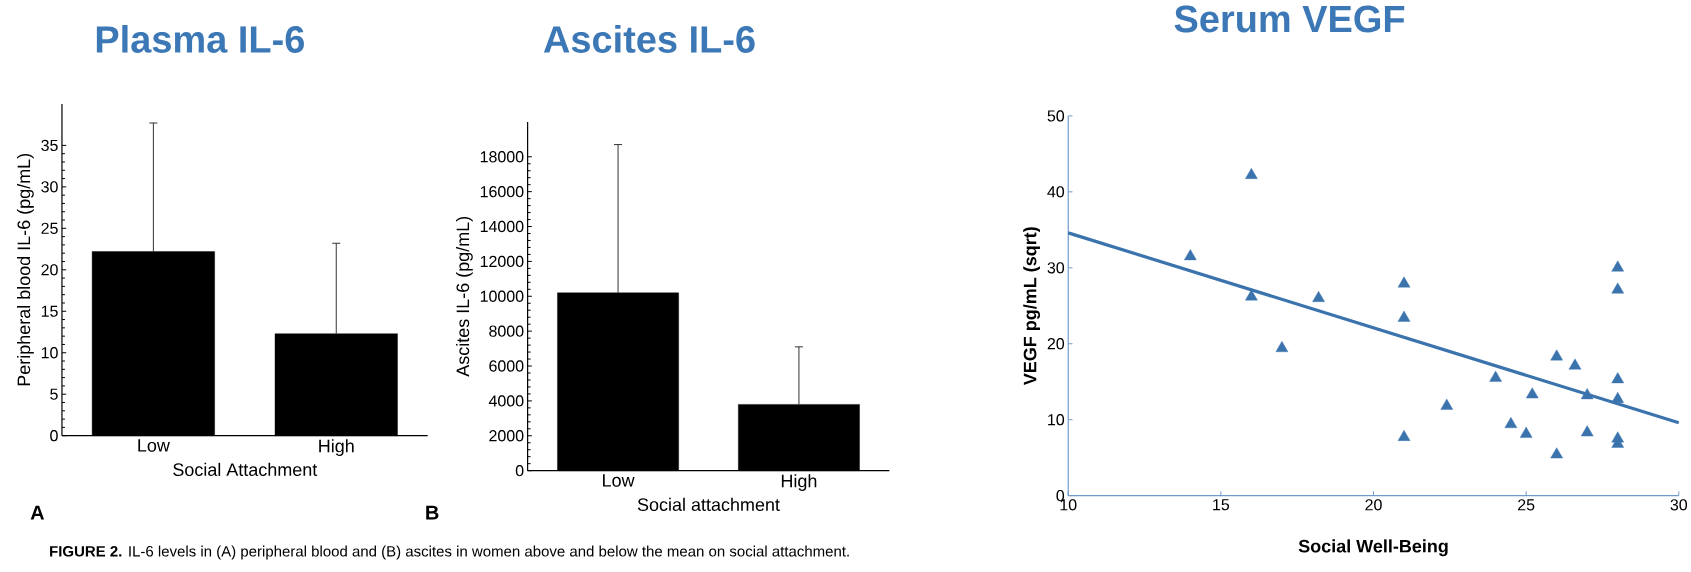 This screenshot has width=1691, height=572. Describe the element at coordinates (449, 552) in the screenshot. I see `text: FIGURE 2. IL-6 levels in (A) peripheral blood and (B) ascites in women above and below the mean on social attachment.` at that location.